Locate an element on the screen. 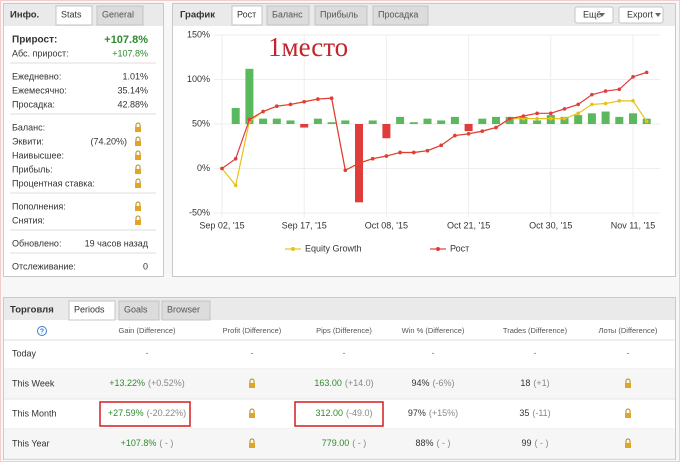 This screenshot has height=462, width=680. tab-label: Просадка is located at coordinates (398, 14).